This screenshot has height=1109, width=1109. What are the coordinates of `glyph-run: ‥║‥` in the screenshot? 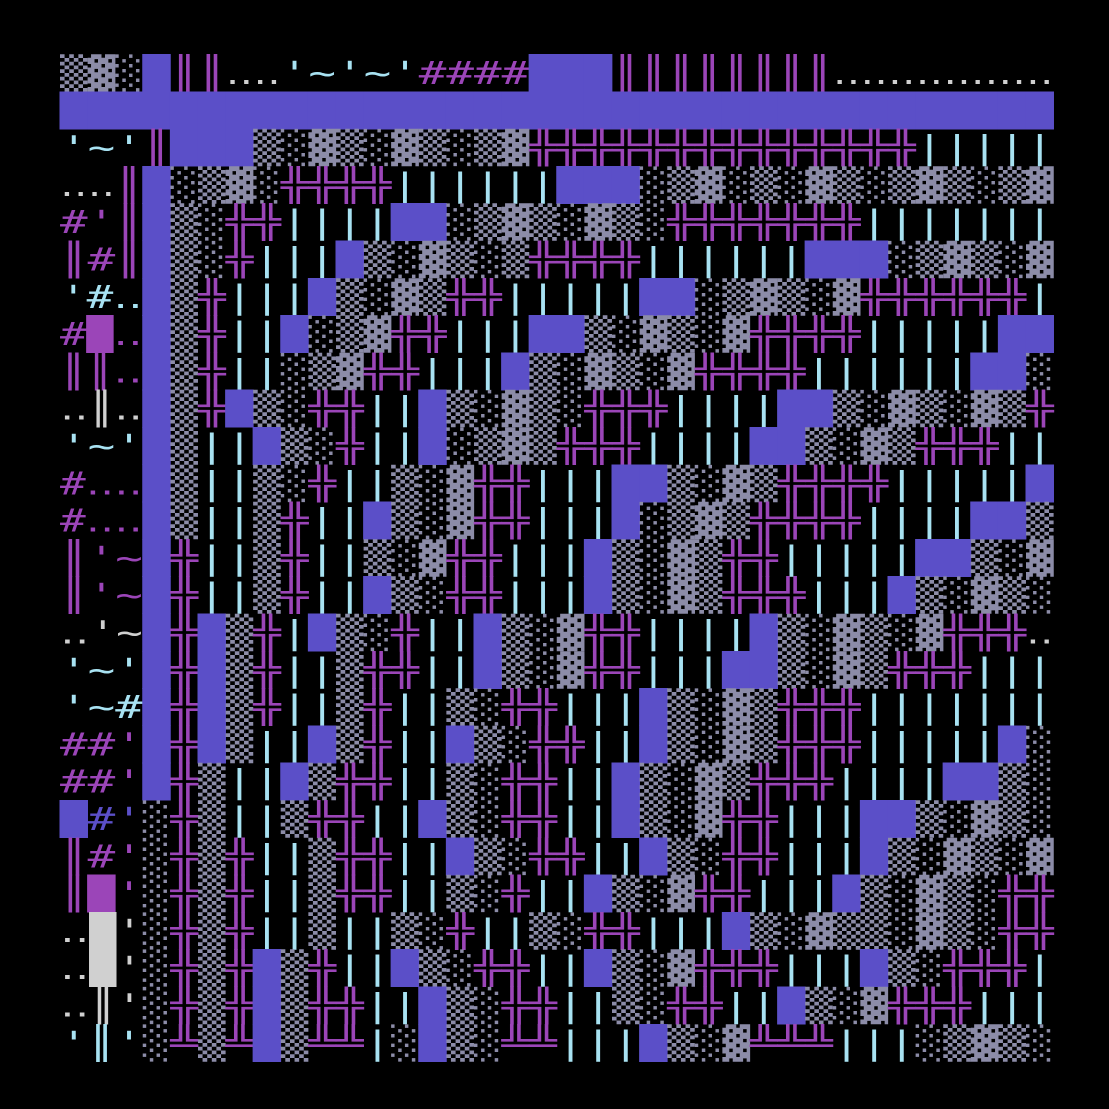 It's located at (101, 408).